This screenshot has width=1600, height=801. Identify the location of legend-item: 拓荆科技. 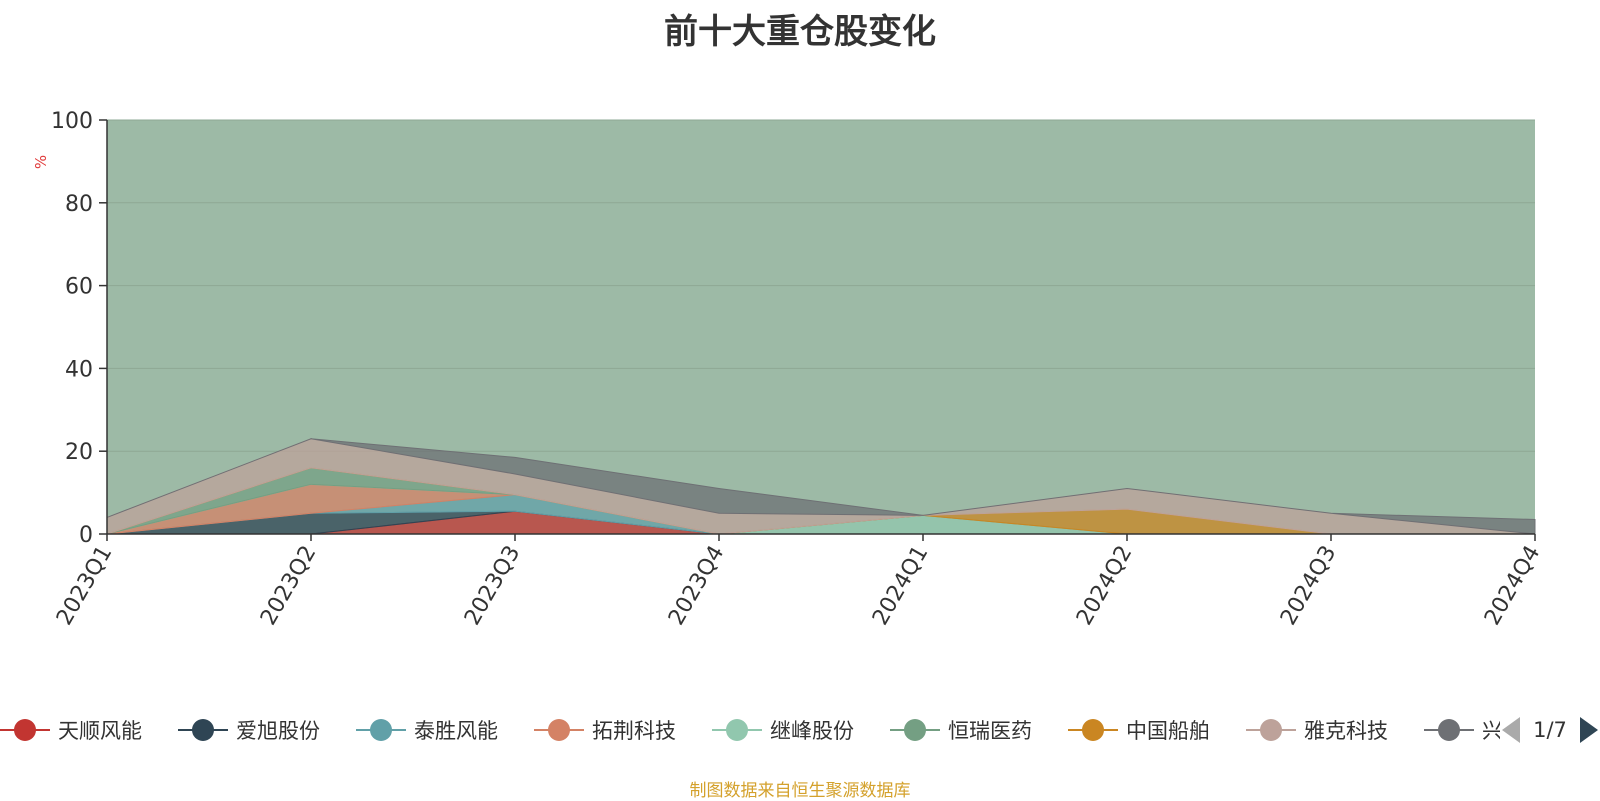
(605, 730).